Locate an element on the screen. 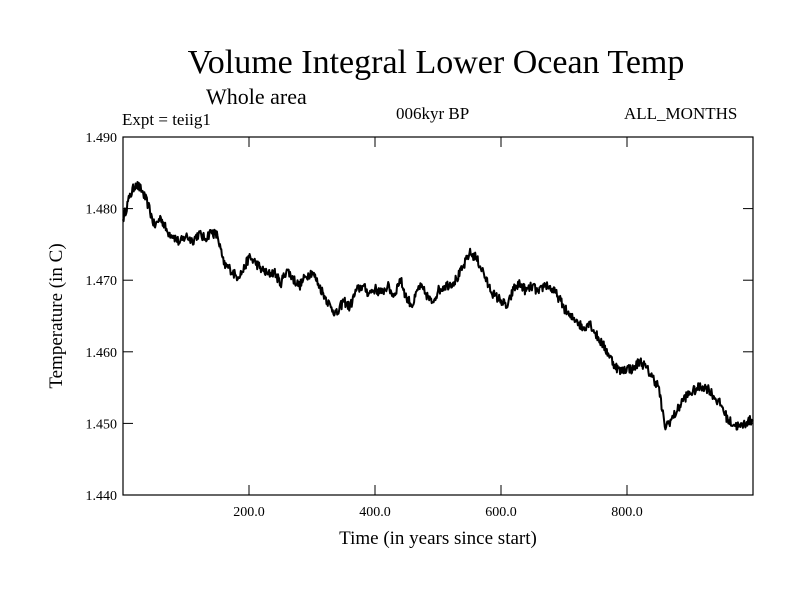  y-tick-label: 1.440 is located at coordinates (102, 496).